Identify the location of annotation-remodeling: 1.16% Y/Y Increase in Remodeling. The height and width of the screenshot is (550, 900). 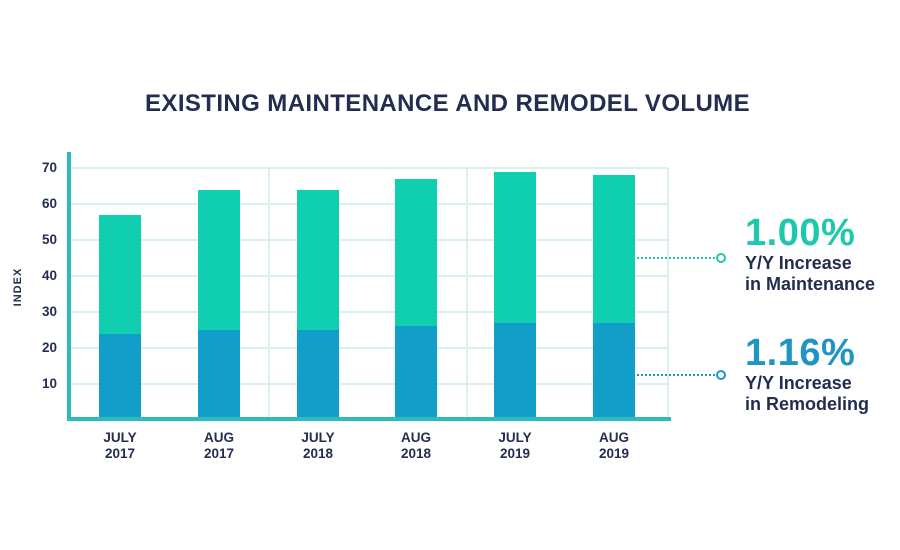
(820, 374).